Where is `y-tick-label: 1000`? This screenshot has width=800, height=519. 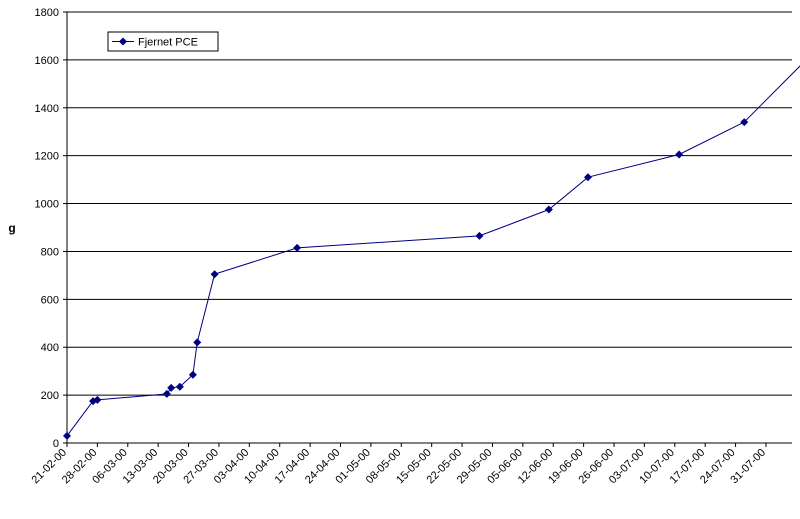
y-tick-label: 1000 is located at coordinates (47, 205).